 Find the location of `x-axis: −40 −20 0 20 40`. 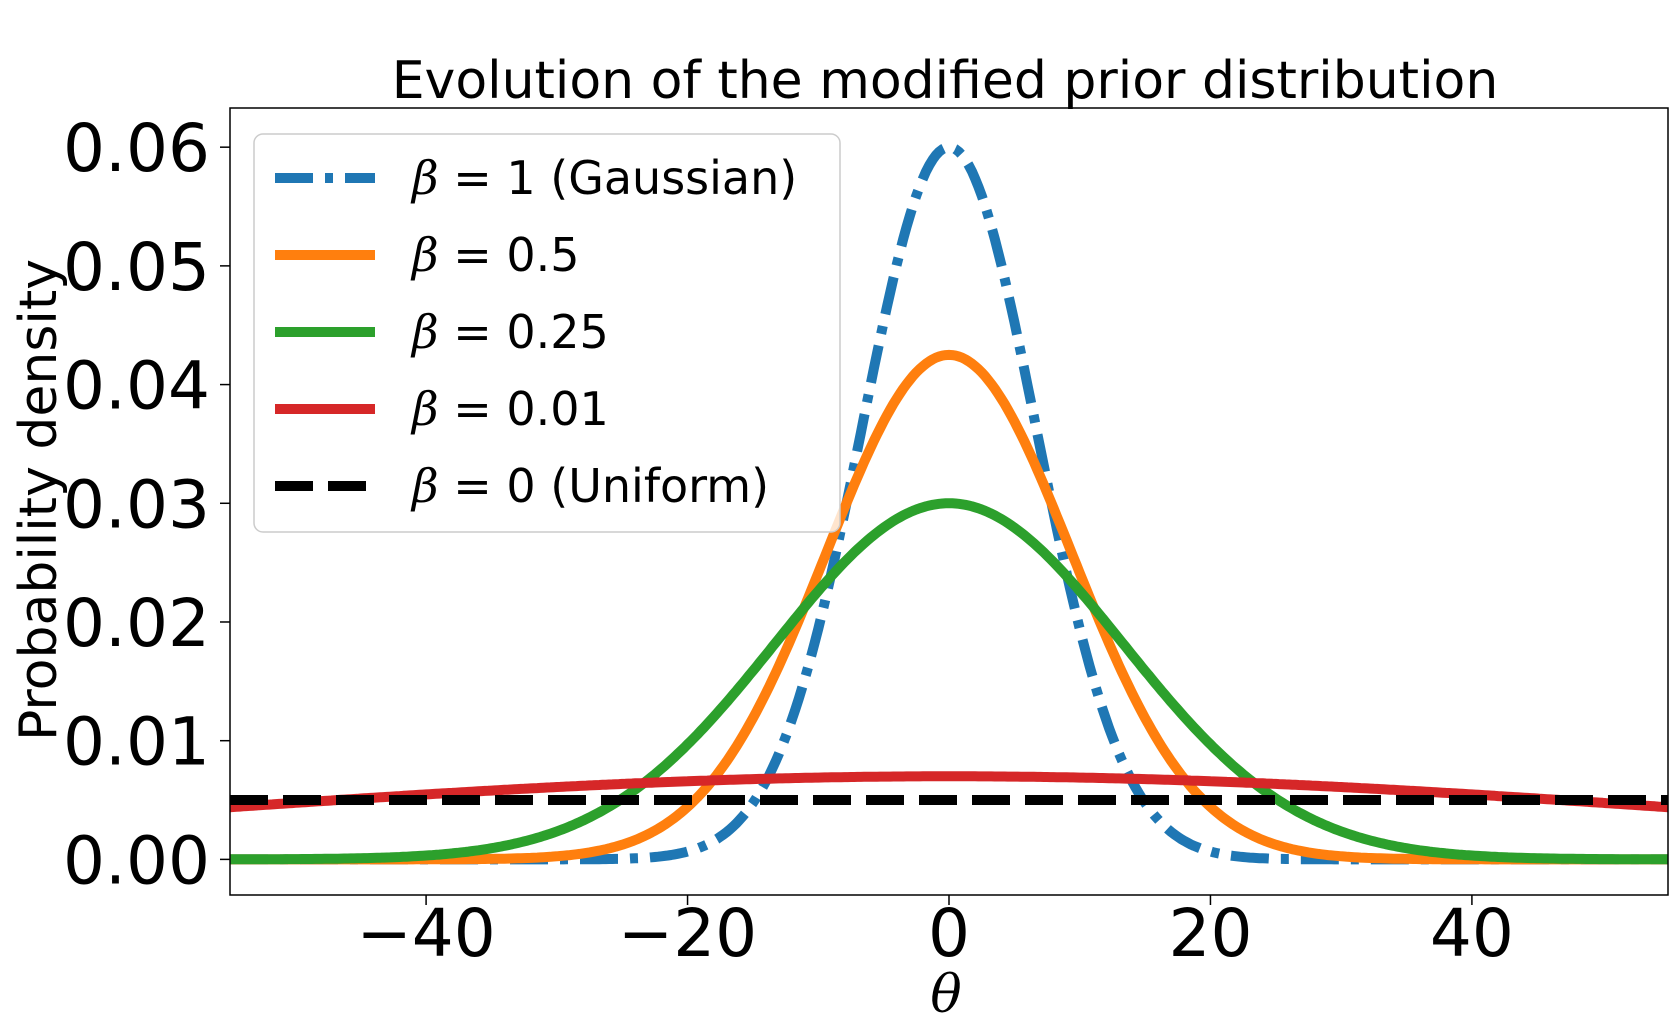

x-axis: −40 −20 0 20 40 is located at coordinates (935, 933).